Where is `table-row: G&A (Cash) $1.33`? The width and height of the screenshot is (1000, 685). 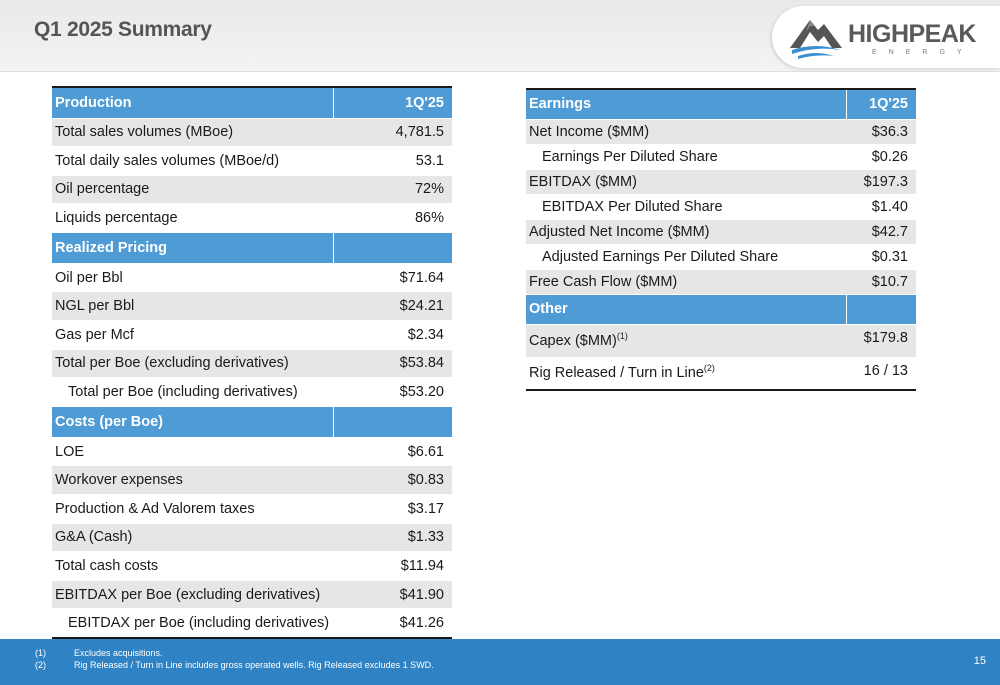
table-row: G&A (Cash) $1.33 is located at coordinates (252, 538).